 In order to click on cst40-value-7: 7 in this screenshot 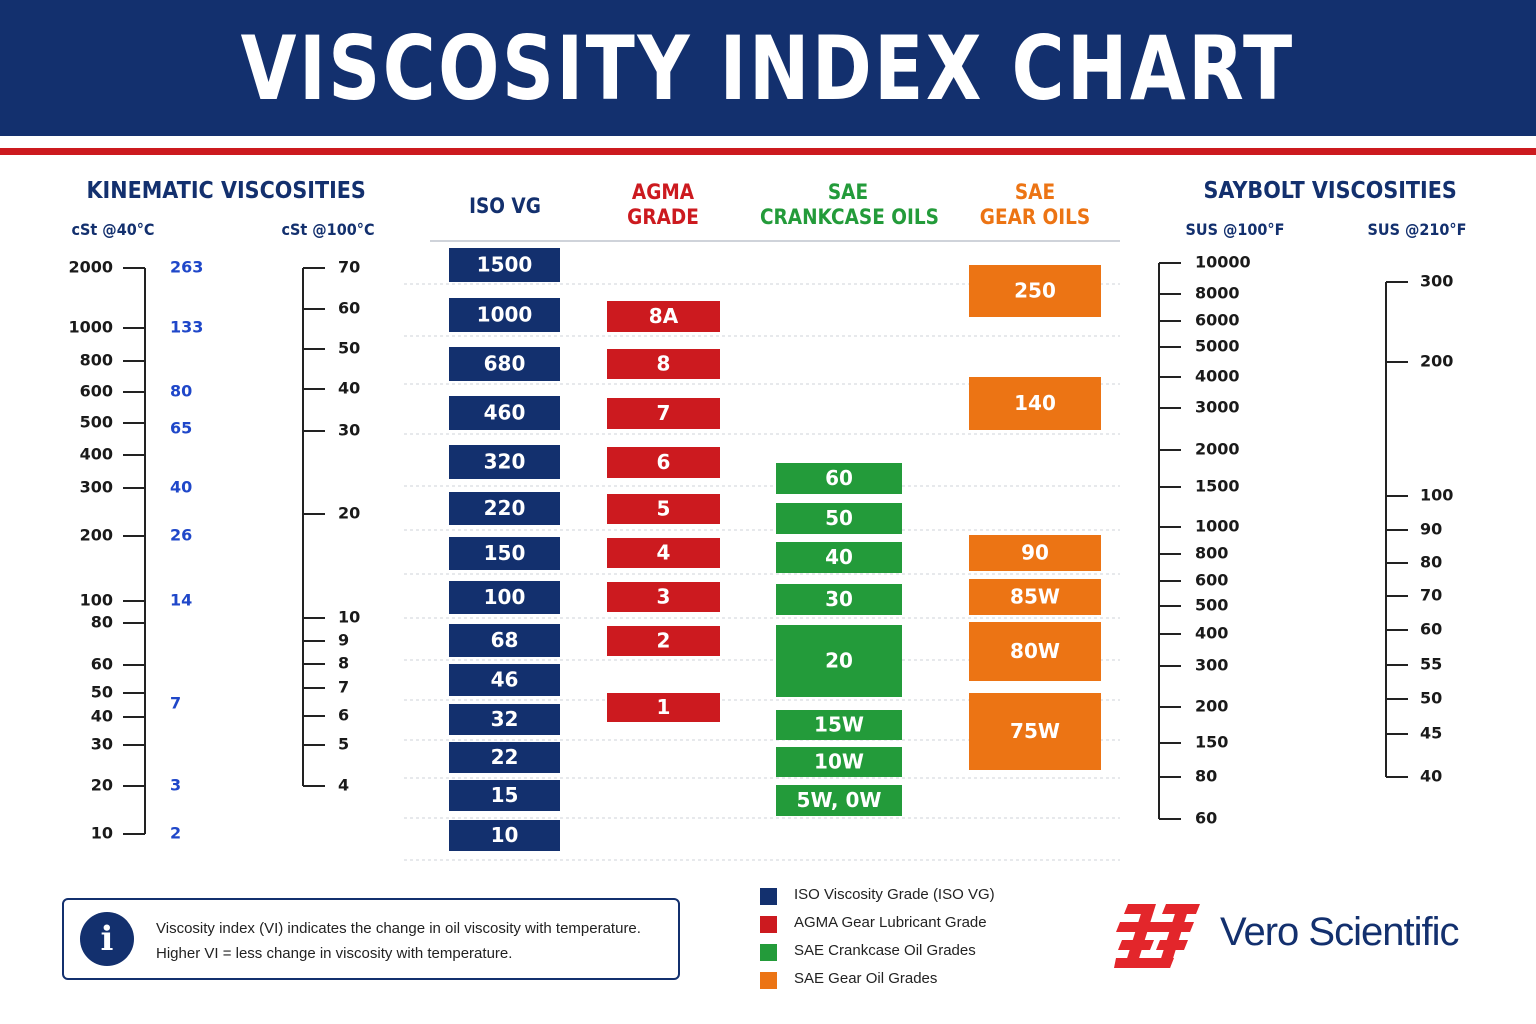, I will do `click(175, 703)`.